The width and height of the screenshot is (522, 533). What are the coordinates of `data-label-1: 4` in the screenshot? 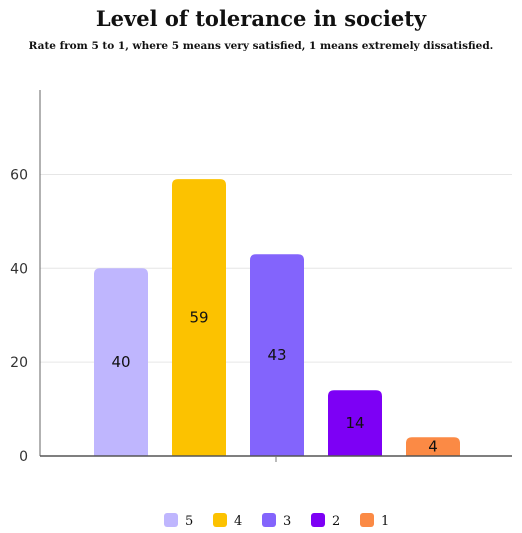 It's located at (433, 447).